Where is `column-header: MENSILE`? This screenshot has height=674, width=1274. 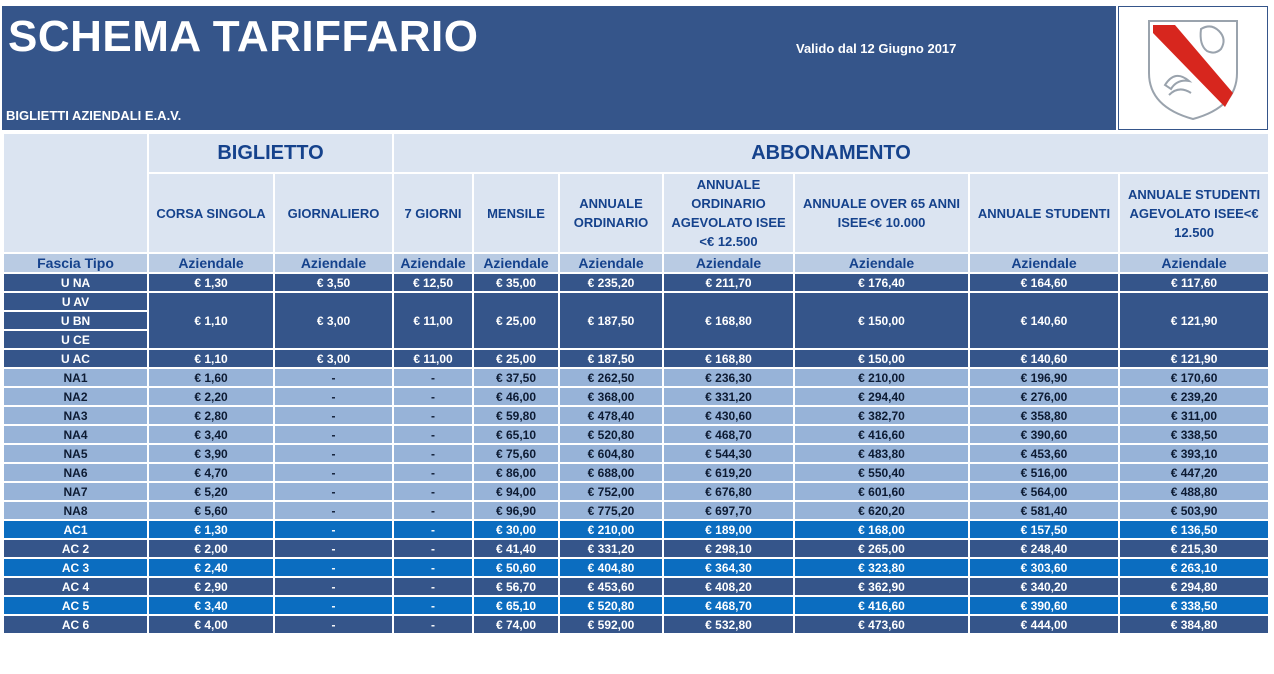 column-header: MENSILE is located at coordinates (516, 213).